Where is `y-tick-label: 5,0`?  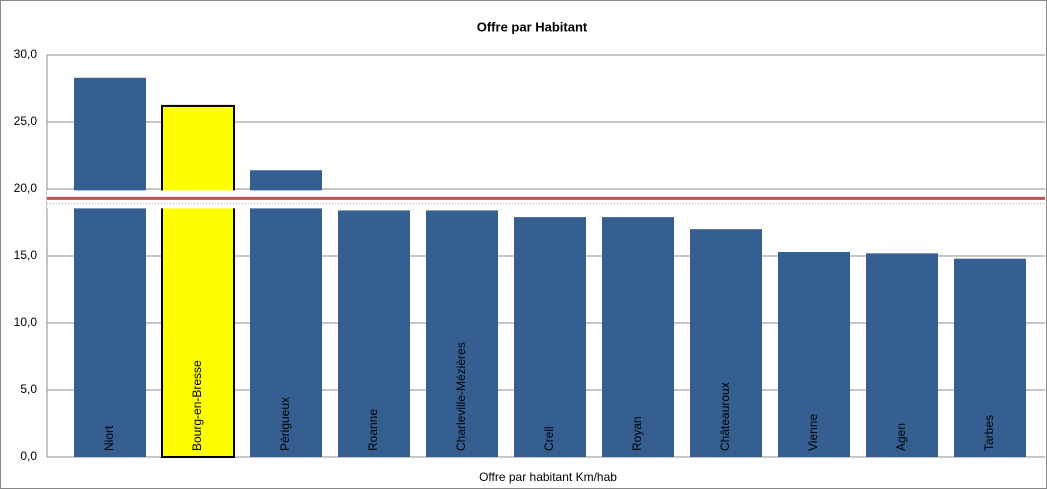
y-tick-label: 5,0 is located at coordinates (28, 389).